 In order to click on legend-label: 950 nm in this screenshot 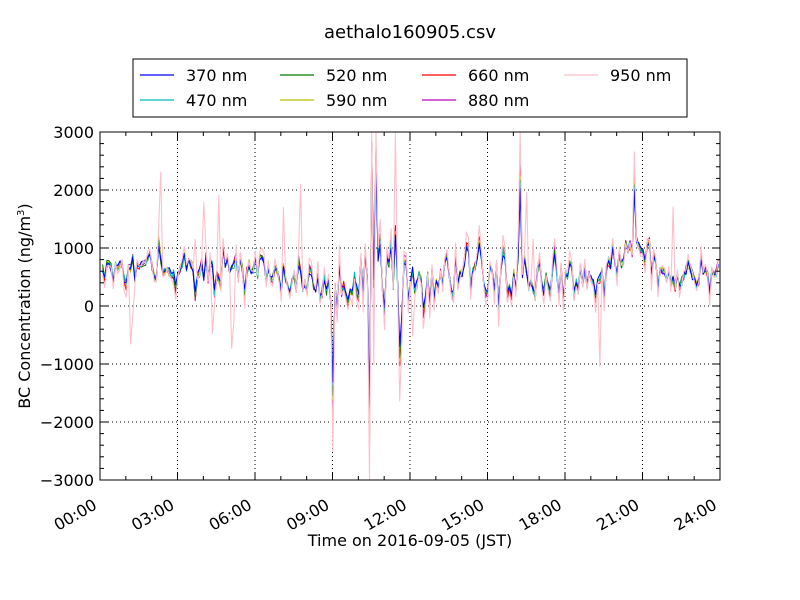, I will do `click(640, 75)`.